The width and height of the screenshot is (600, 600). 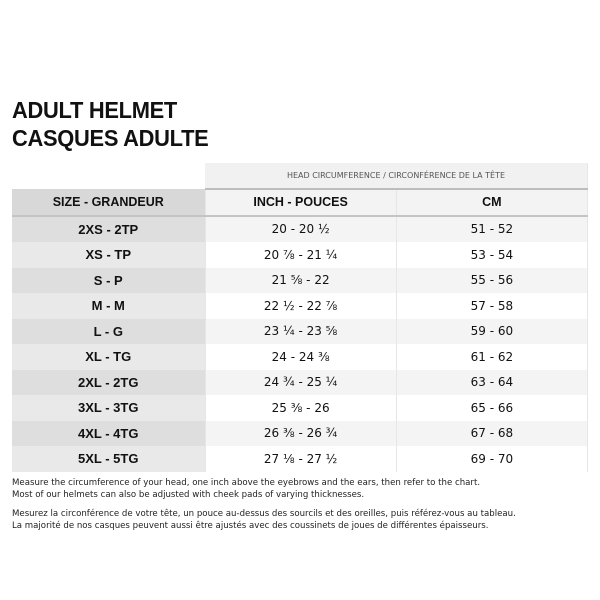 I want to click on cm-cell: 57 - 58, so click(x=492, y=306).